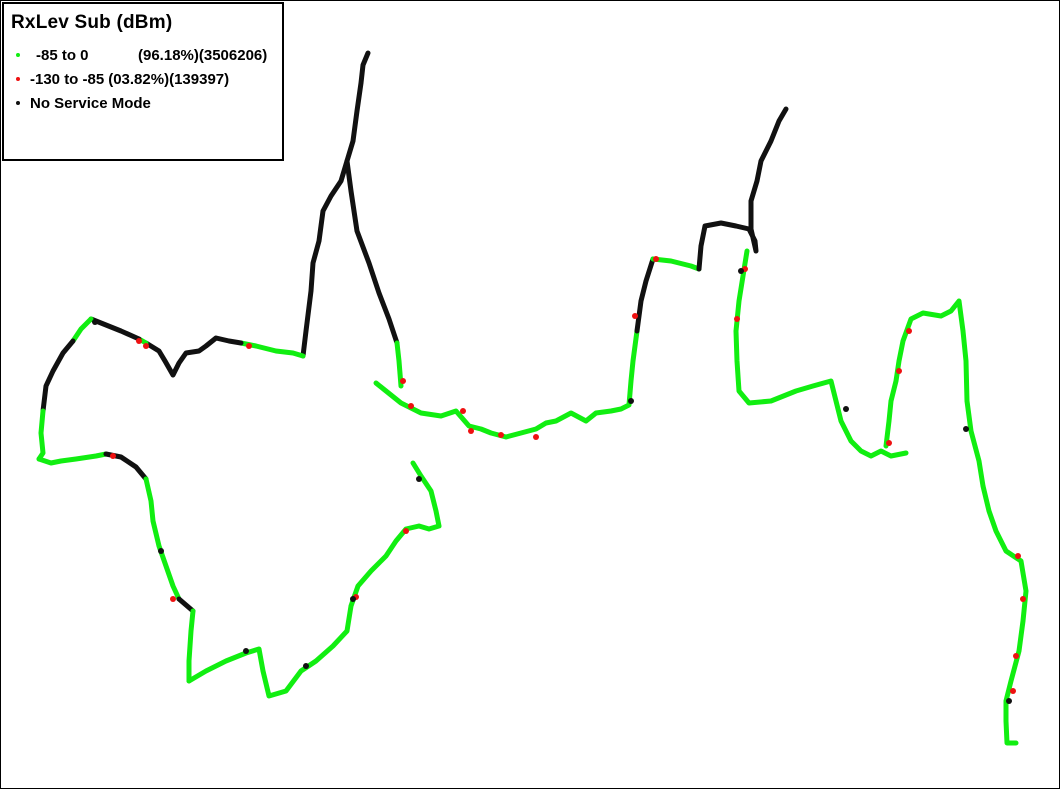 Image resolution: width=1060 pixels, height=789 pixels. I want to click on route-sample-b5, so click(419, 479).